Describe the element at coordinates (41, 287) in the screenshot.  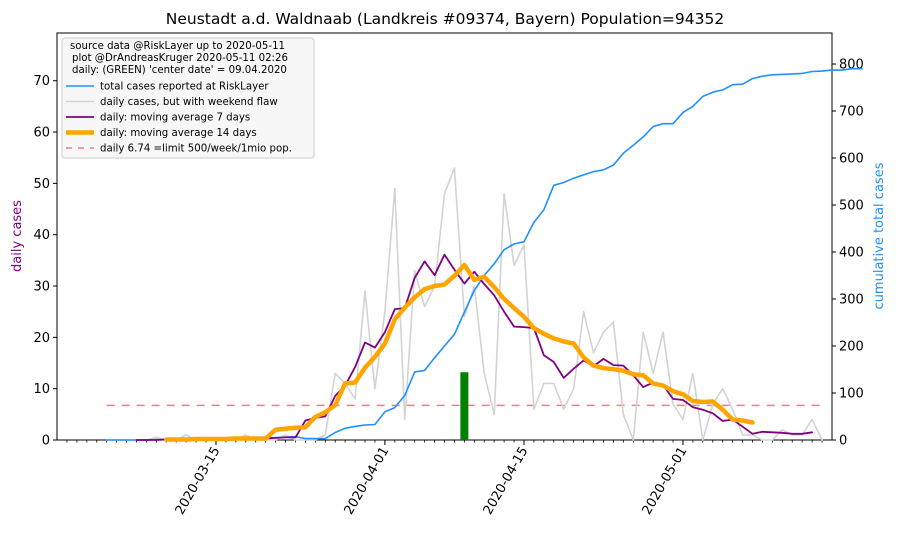
I see `y-left-tick-label: 30` at that location.